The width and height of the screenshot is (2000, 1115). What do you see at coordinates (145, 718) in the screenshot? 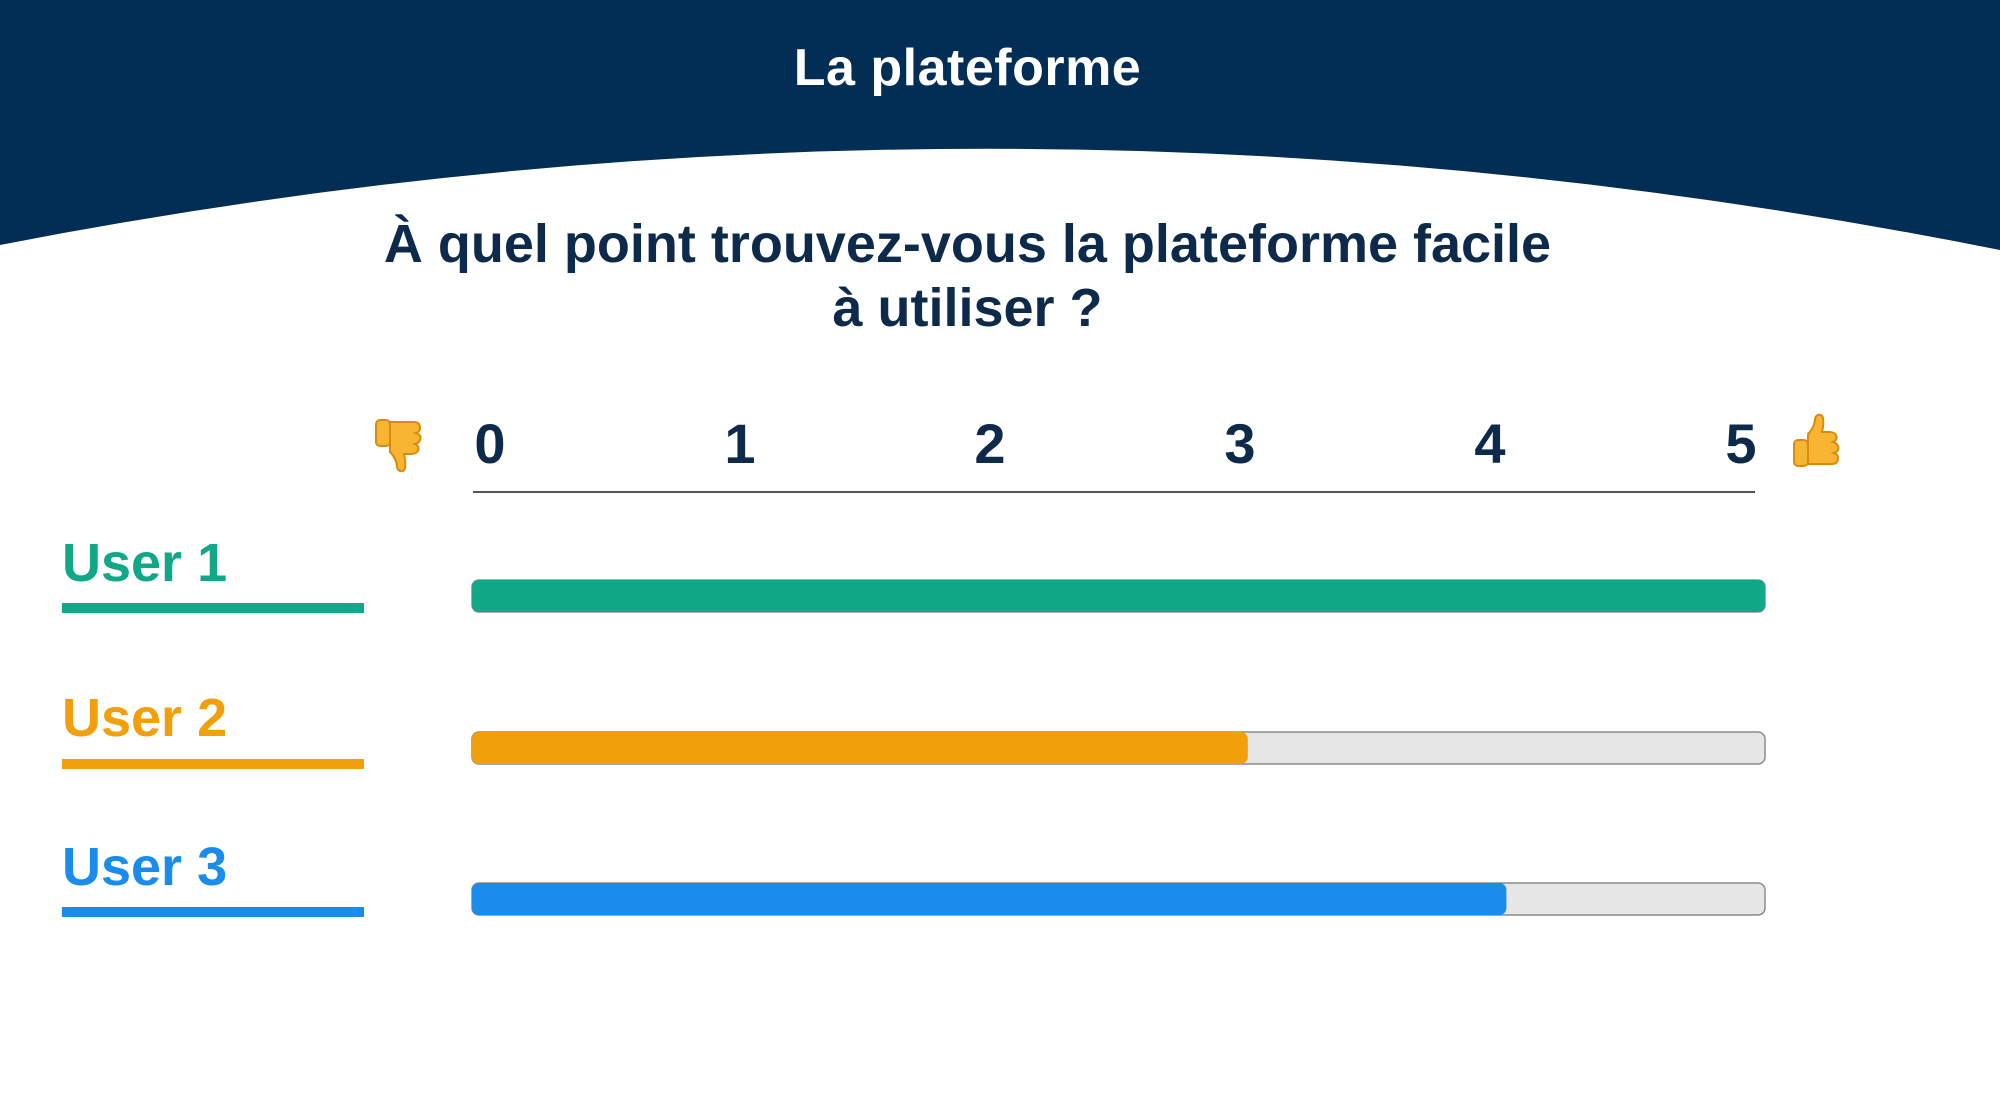
I see `user-label-2: User 2` at bounding box center [145, 718].